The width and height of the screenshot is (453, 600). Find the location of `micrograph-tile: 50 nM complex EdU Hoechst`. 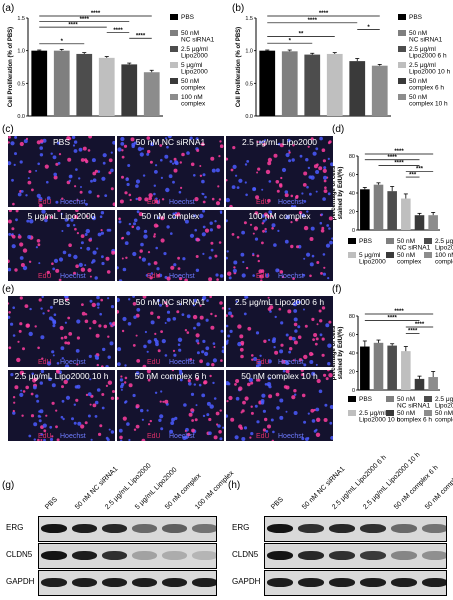

micrograph-tile: 50 nM complex EdU Hoechst is located at coordinates (170, 245).